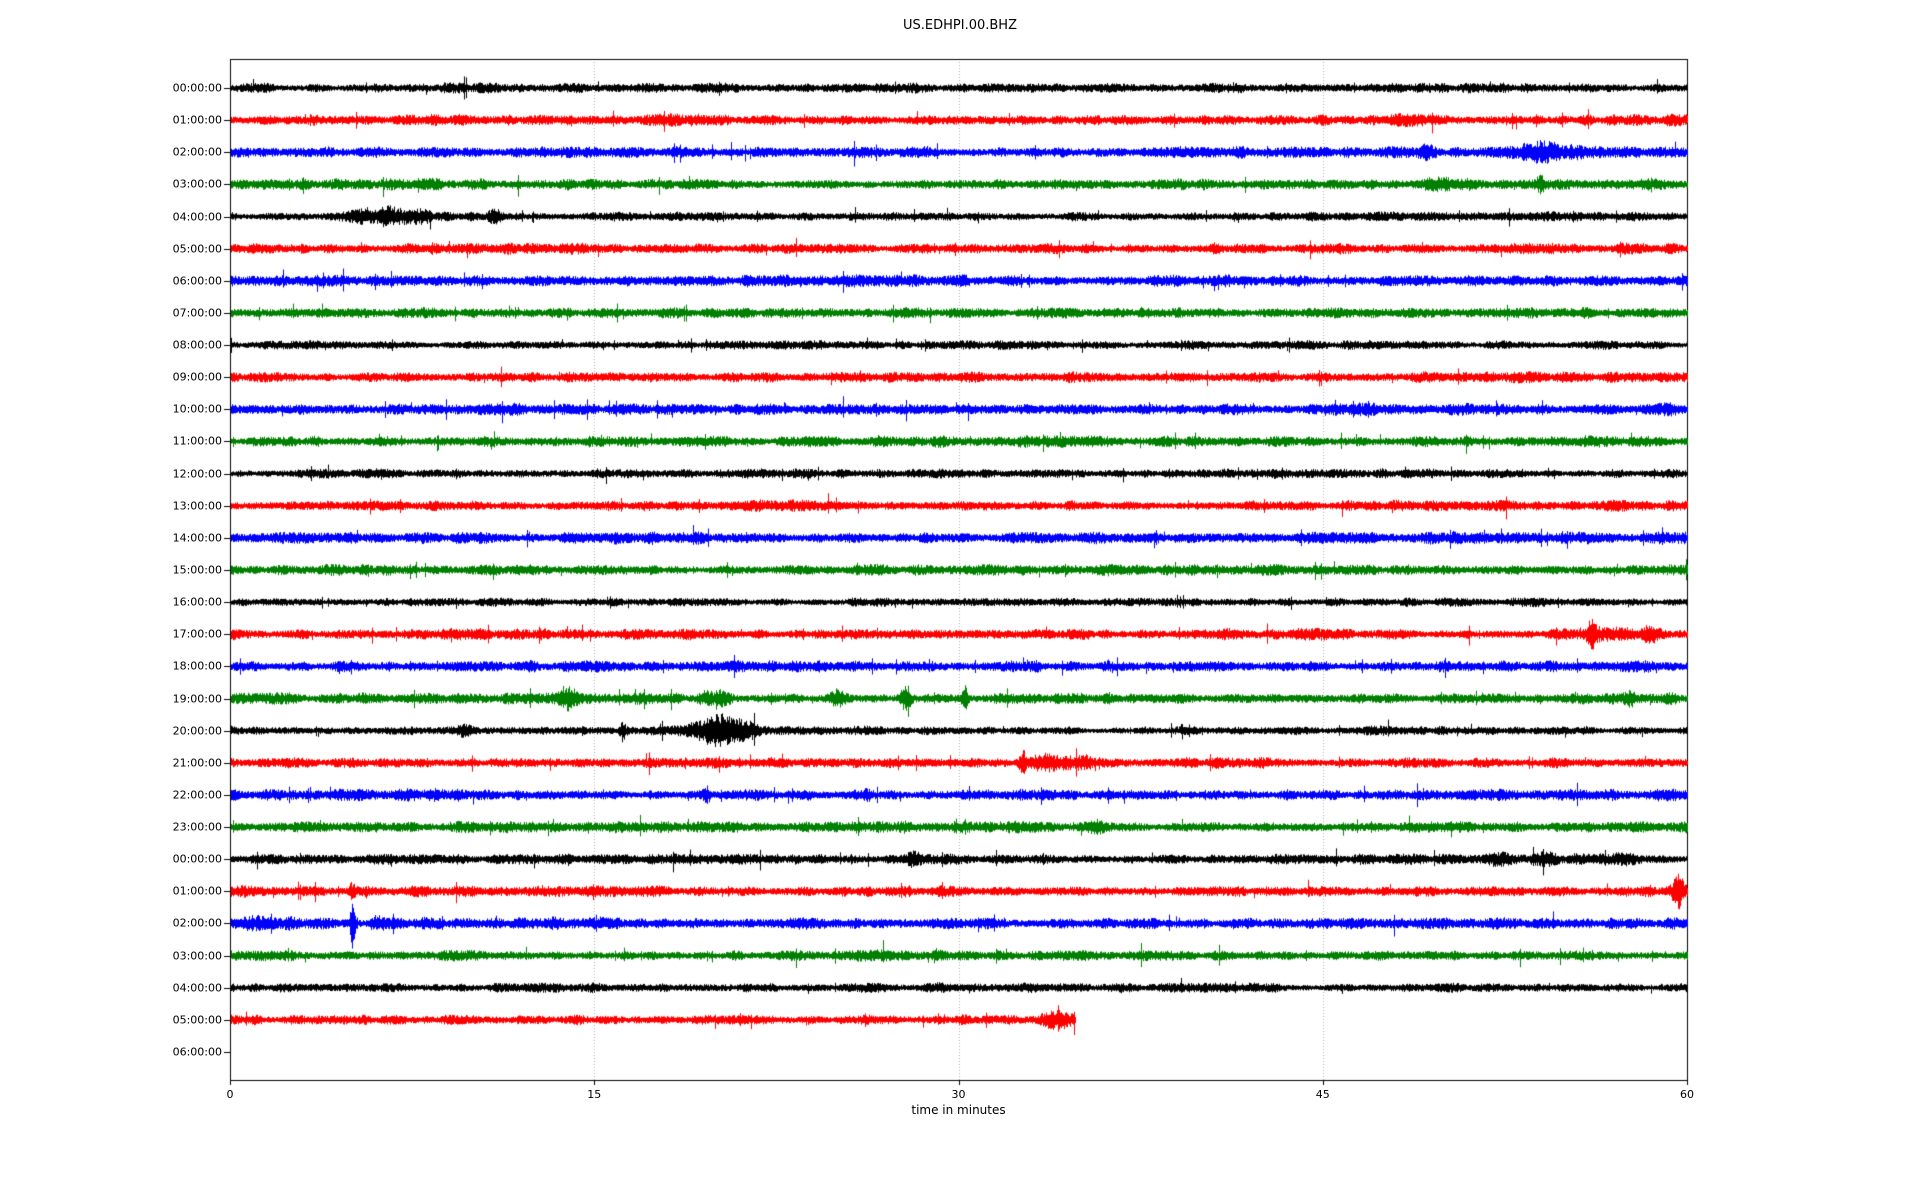 The height and width of the screenshot is (1200, 1920). I want to click on y-tick-label: 17:00:00, so click(197, 634).